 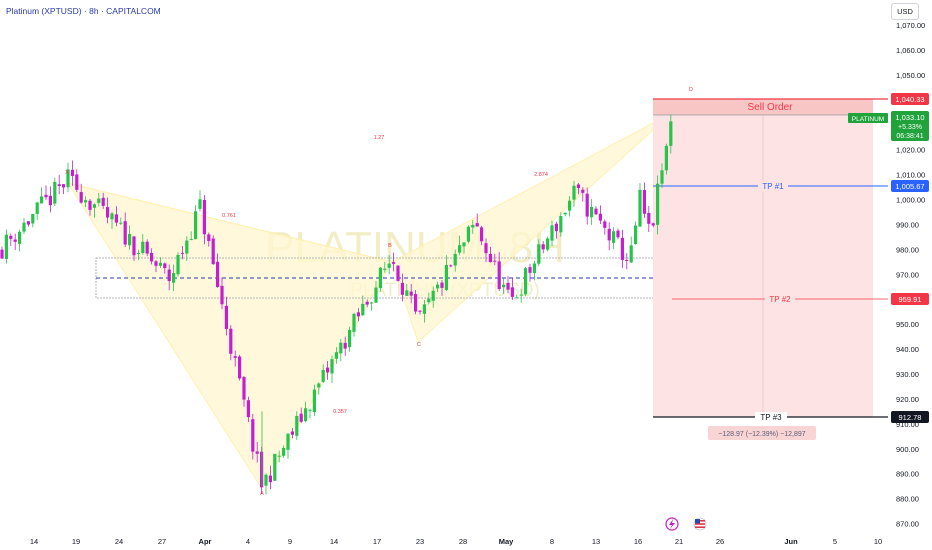 I want to click on x-tick-label: 24, so click(x=119, y=541).